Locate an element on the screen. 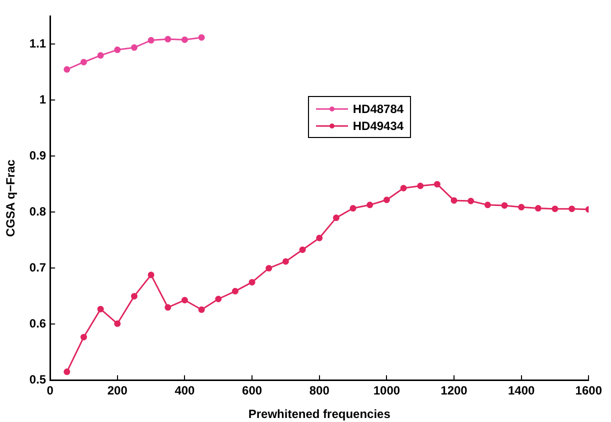 This screenshot has width=611, height=422. y-axis-title: CGSA q−Frac is located at coordinates (11, 198).